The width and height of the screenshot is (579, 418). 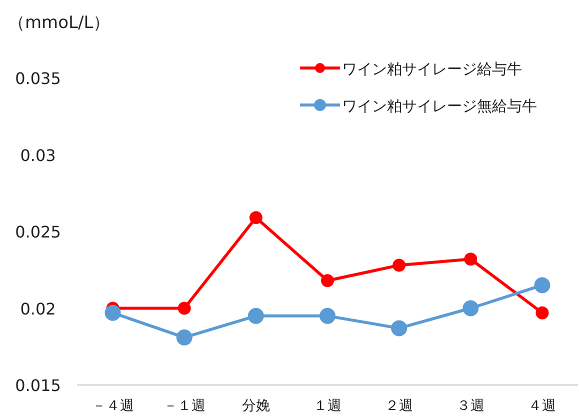 What do you see at coordinates (439, 106) in the screenshot?
I see `legend-label: ワイン粕サイレージ無給与牛` at bounding box center [439, 106].